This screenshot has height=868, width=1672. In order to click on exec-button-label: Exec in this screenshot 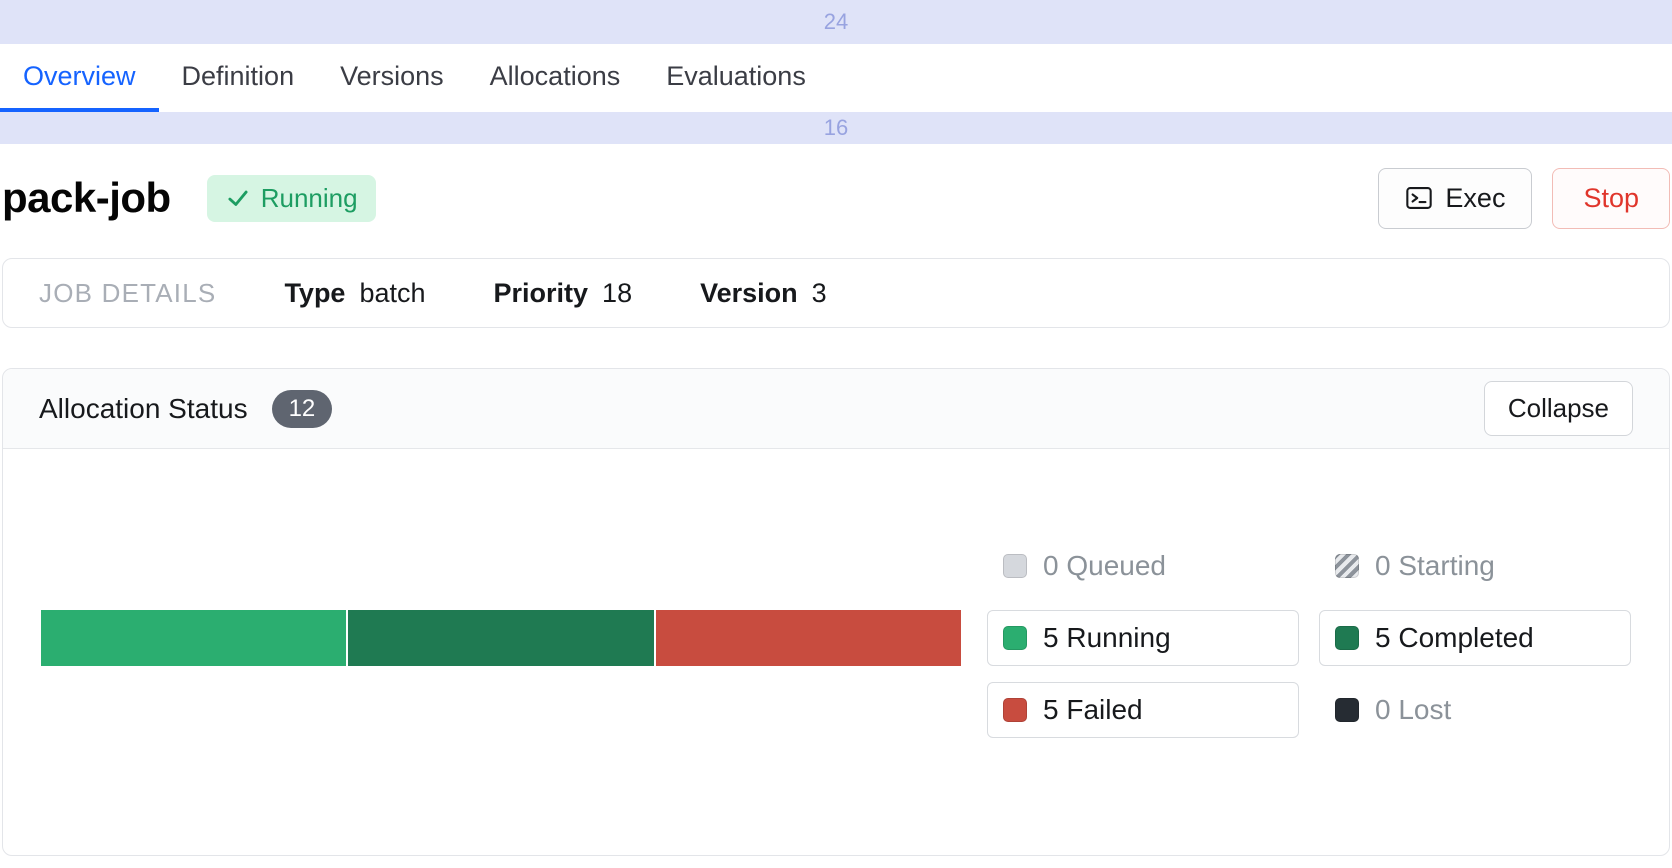, I will do `click(1475, 197)`.